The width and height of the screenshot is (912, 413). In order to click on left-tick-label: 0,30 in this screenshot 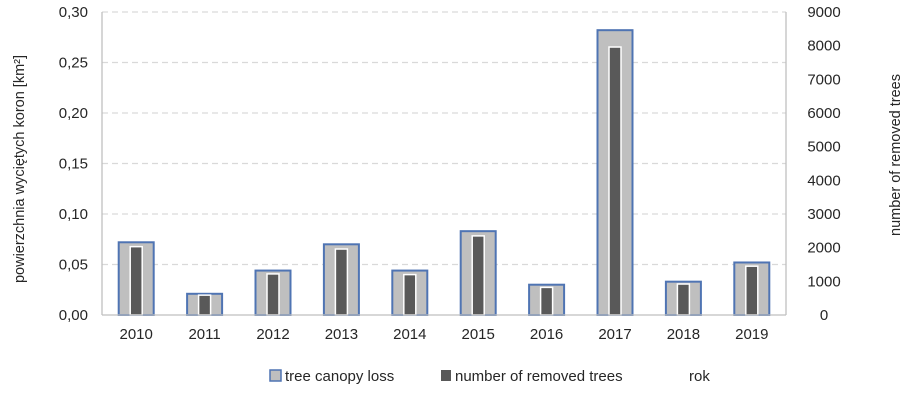, I will do `click(73, 12)`.